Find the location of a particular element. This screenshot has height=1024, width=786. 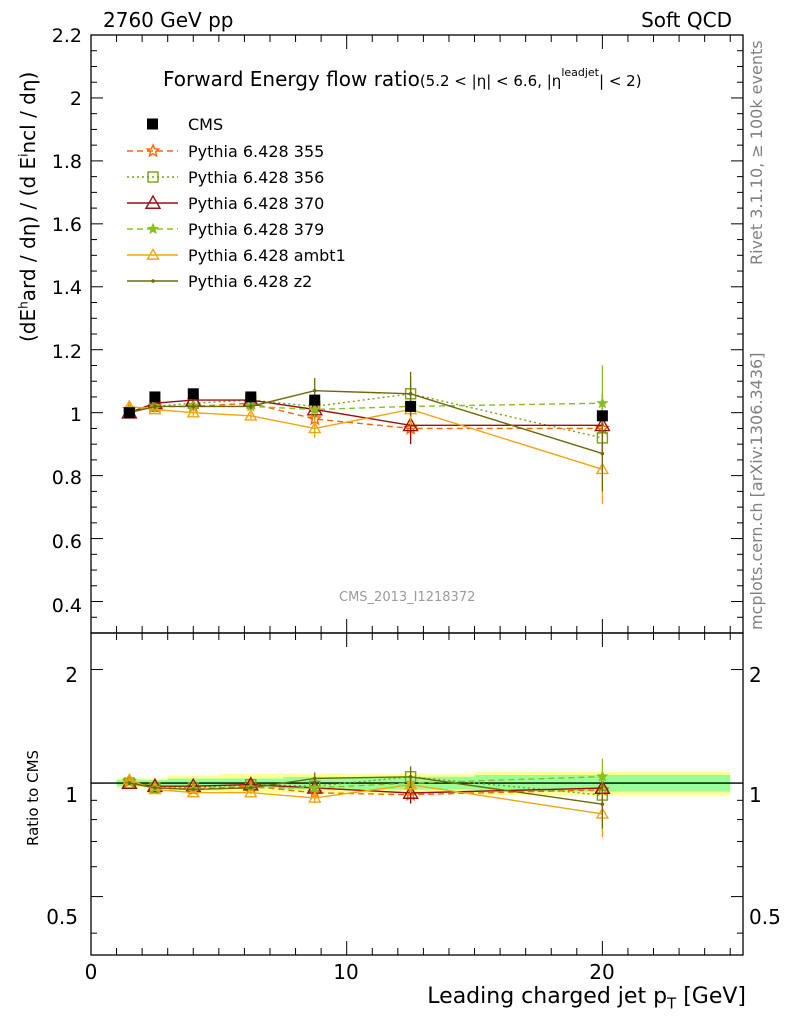

ratio-y-tick-right: 1 is located at coordinates (755, 795).